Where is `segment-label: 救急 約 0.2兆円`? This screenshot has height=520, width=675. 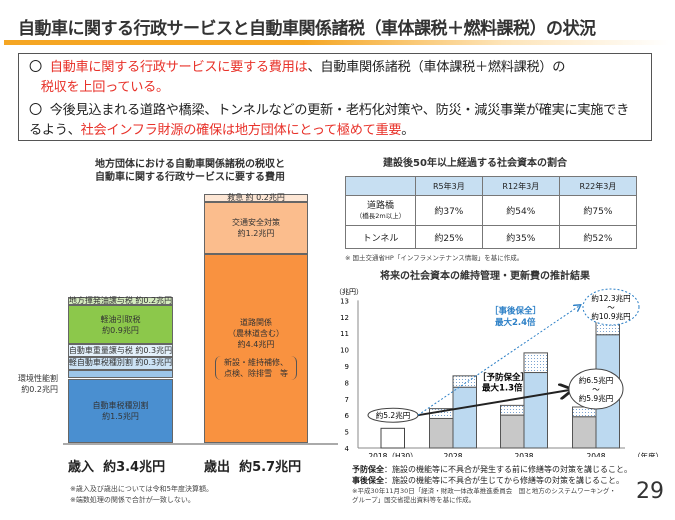
segment-label: 救急 約 0.2兆円 is located at coordinates (256, 197).